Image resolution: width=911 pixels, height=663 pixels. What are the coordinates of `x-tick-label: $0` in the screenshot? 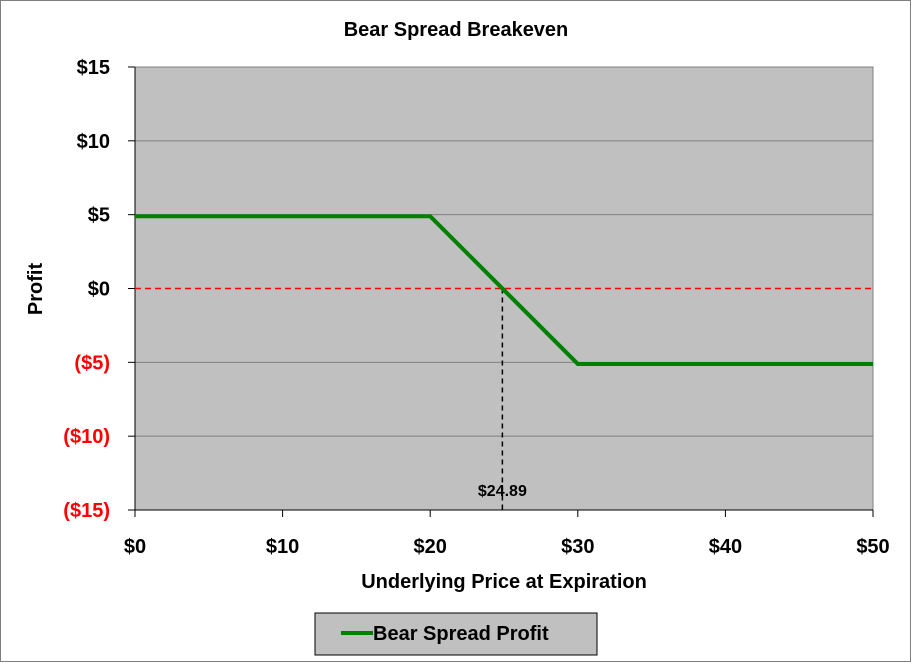 It's located at (135, 547).